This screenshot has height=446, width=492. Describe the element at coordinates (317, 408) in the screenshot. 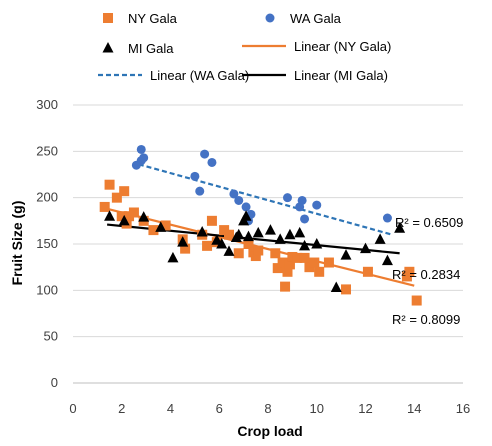

I see `x-tick-label: 10` at that location.